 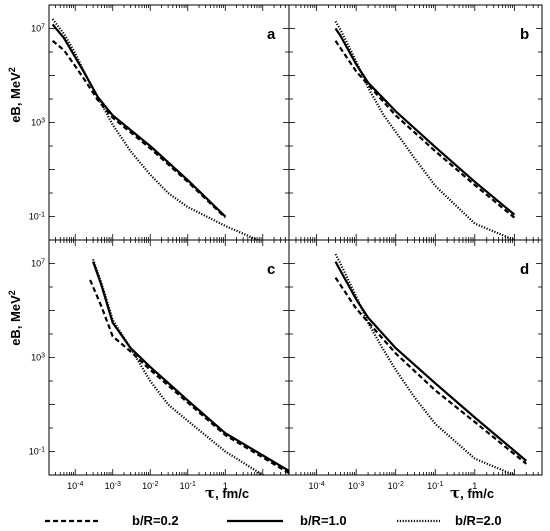 What do you see at coordinates (323, 520) in the screenshot?
I see `legend-label-2: b/R=1.0` at bounding box center [323, 520].